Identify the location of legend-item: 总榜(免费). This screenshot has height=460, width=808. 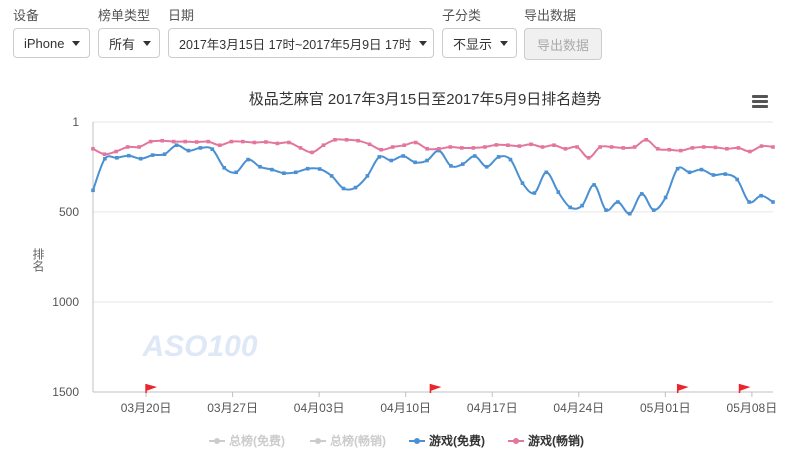
(247, 440).